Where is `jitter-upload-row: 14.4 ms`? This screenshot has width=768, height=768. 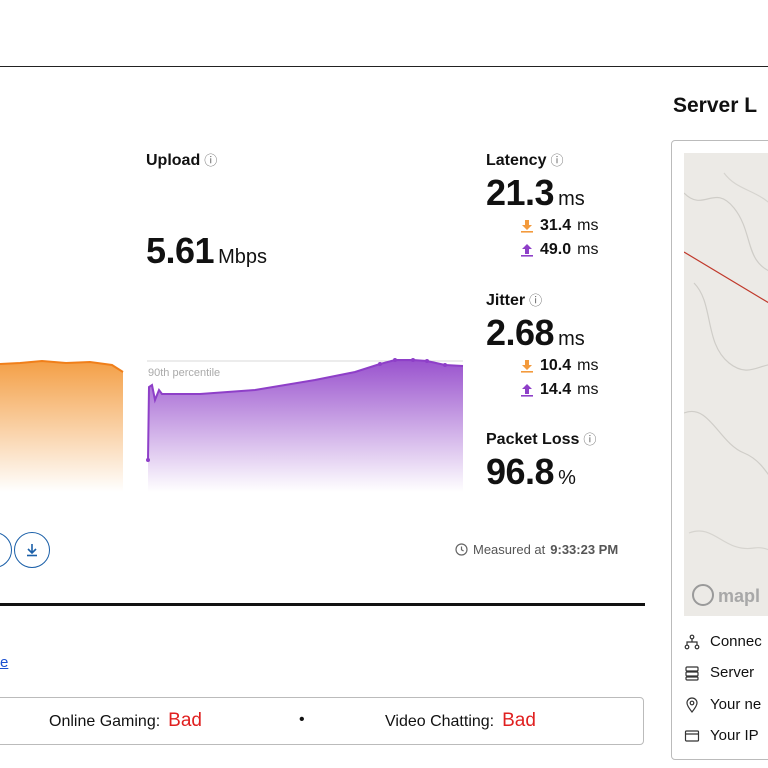 jitter-upload-row: 14.4 ms is located at coordinates (559, 390).